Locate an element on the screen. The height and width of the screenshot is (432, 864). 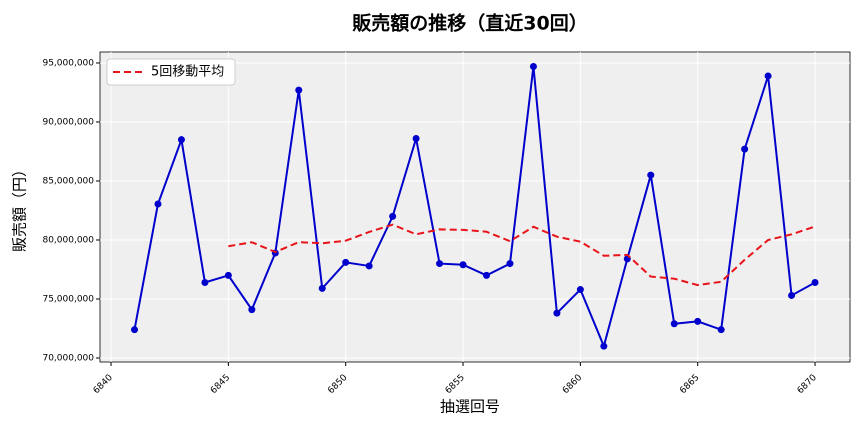
y-axis-label: 販売額（円） is located at coordinates (20, 207).